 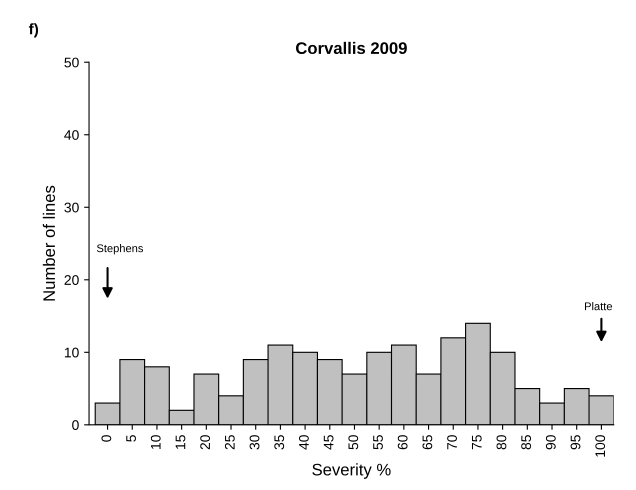 What do you see at coordinates (303, 442) in the screenshot?
I see `x-tick-label: 40` at bounding box center [303, 442].